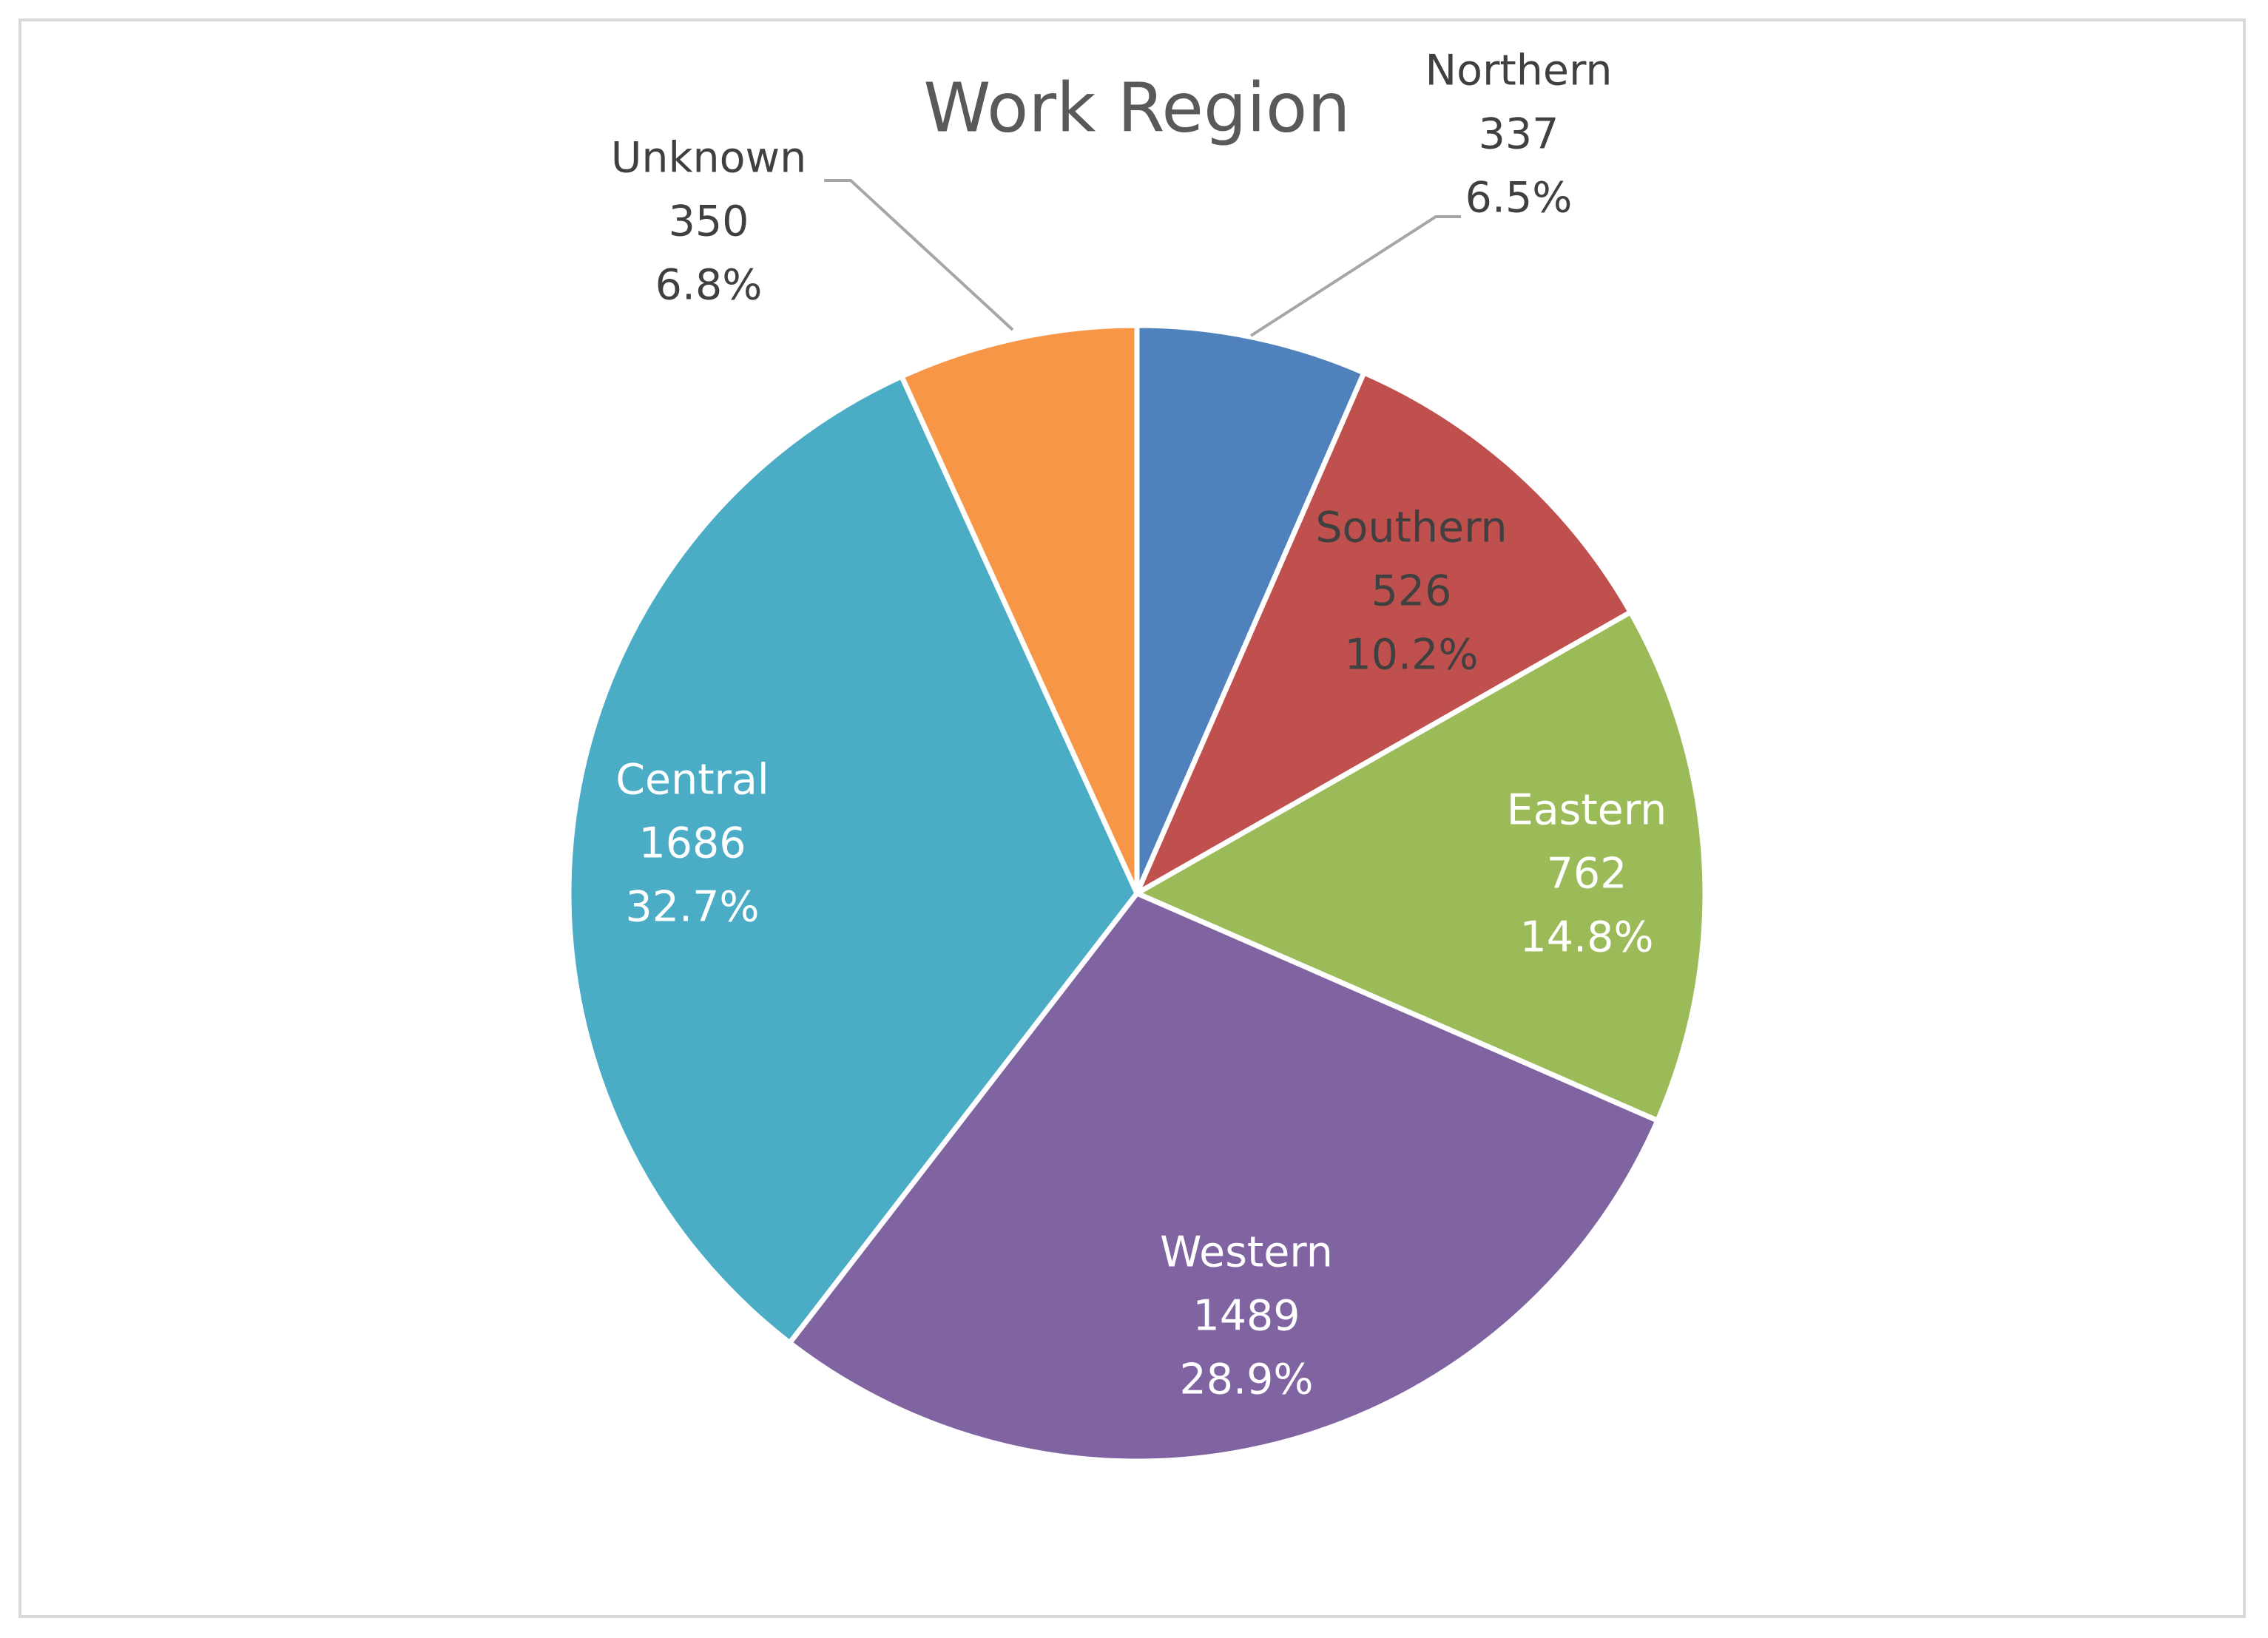 The image size is (2268, 1638). I want to click on data-label-line: Central, so click(692, 780).